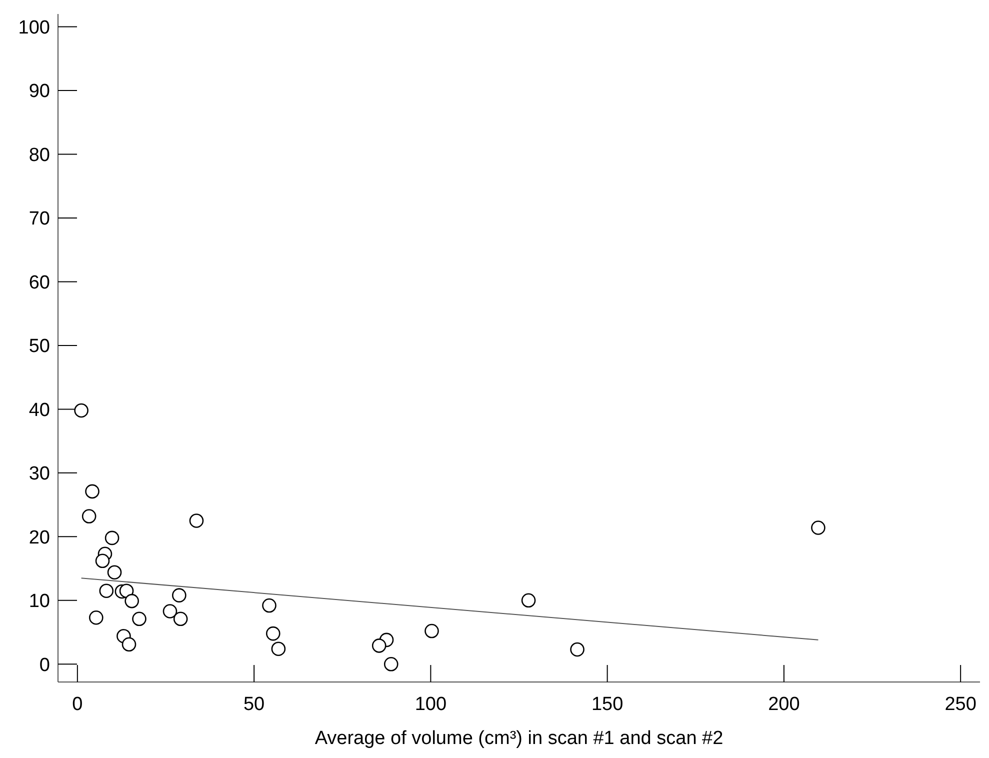  What do you see at coordinates (39, 474) in the screenshot?
I see `y-tick-label: 30` at bounding box center [39, 474].